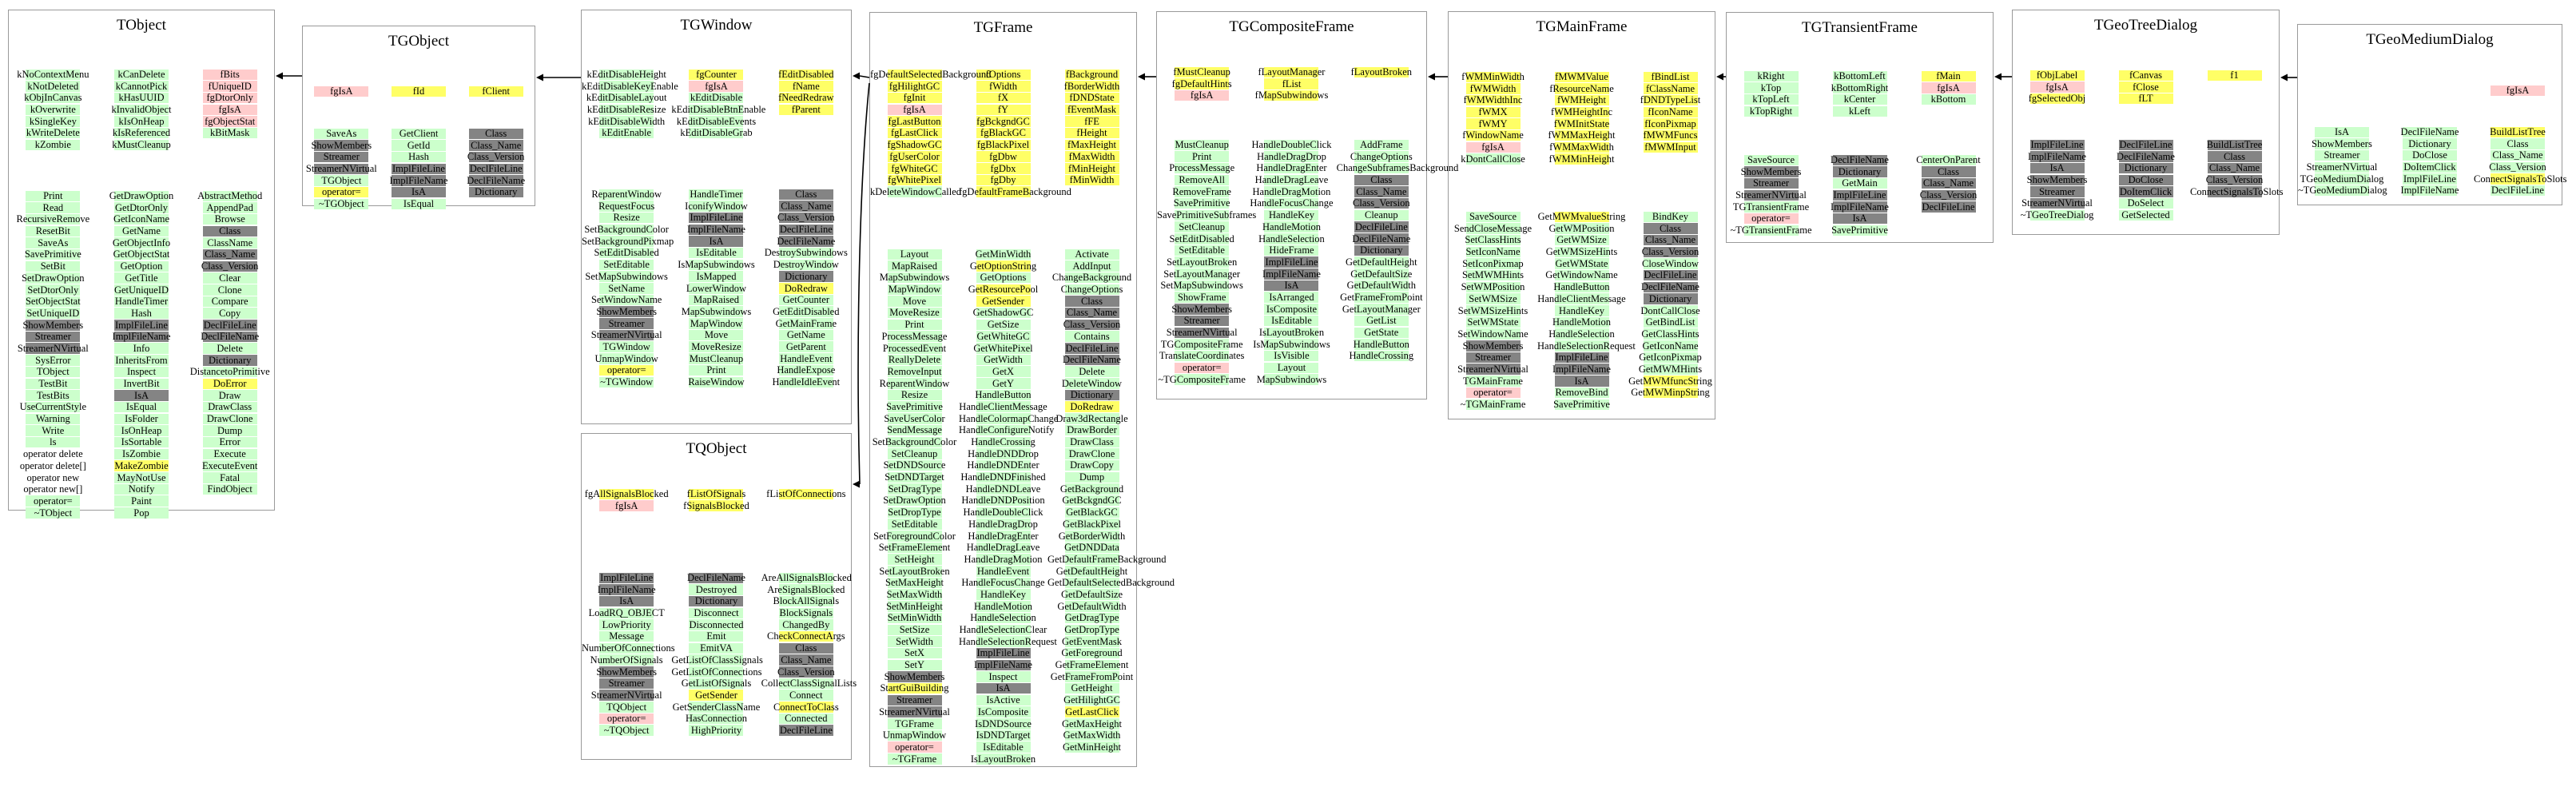 The height and width of the screenshot is (795, 2576). Describe the element at coordinates (1493, 287) in the screenshot. I see `member-item: SetWMPosition` at that location.